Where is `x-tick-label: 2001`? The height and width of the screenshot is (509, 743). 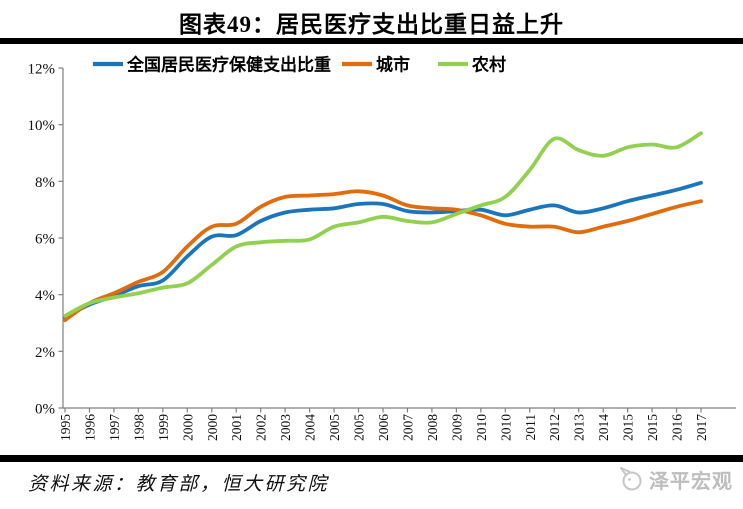
x-tick-label: 2001 is located at coordinates (236, 427).